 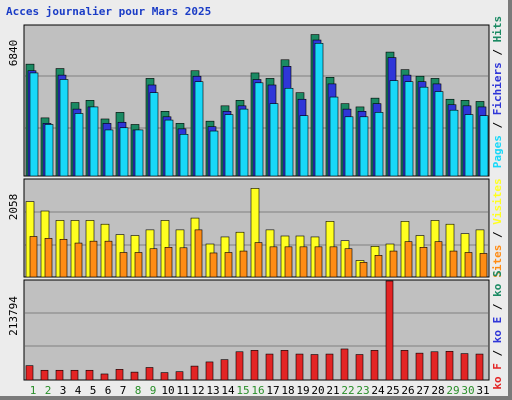 What do you see at coordinates (242, 390) in the screenshot?
I see `day-label-15: 15` at bounding box center [242, 390].